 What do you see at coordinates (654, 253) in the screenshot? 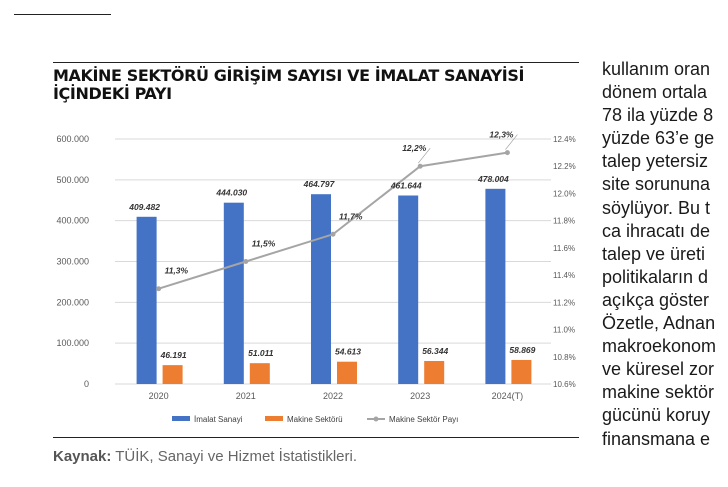
I see `article-line: talep ve üreti` at bounding box center [654, 253].